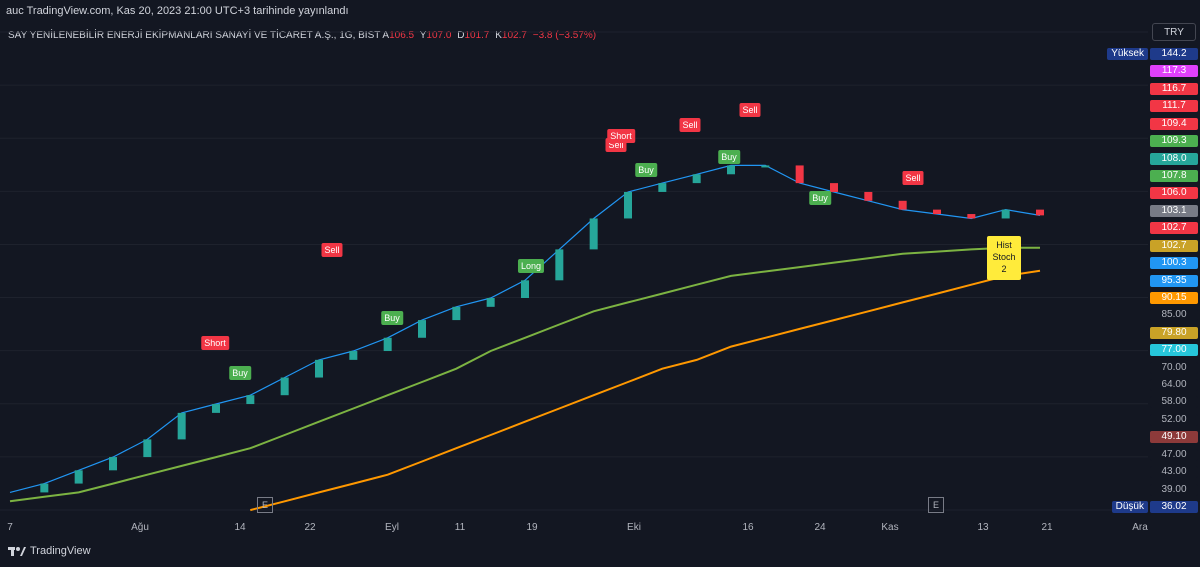 This screenshot has width=1200, height=567. I want to click on low-label: D, so click(461, 35).